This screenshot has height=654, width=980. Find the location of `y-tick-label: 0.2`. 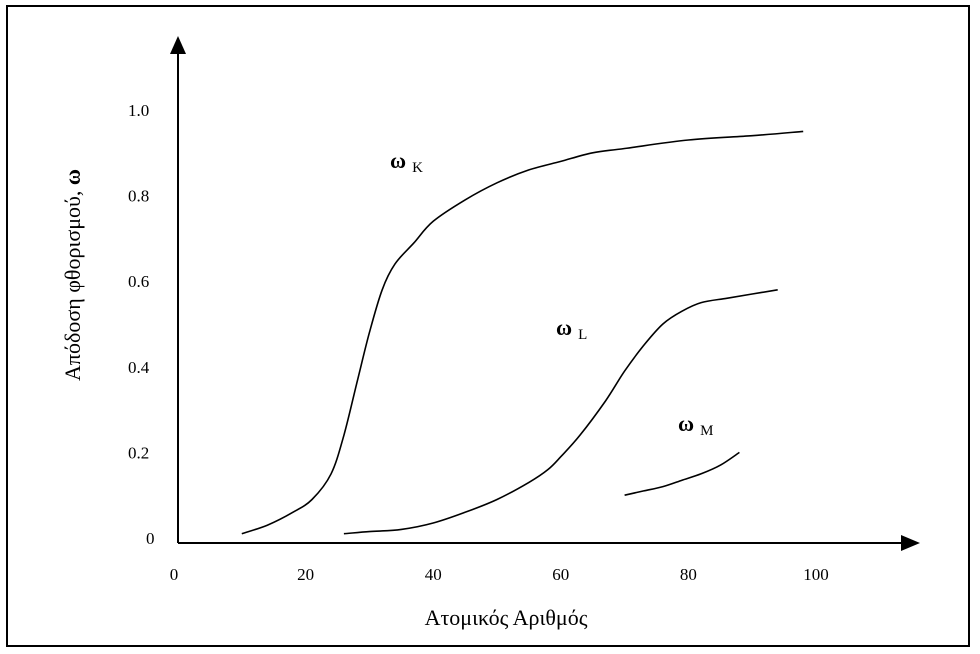

y-tick-label: 0.2 is located at coordinates (138, 452).